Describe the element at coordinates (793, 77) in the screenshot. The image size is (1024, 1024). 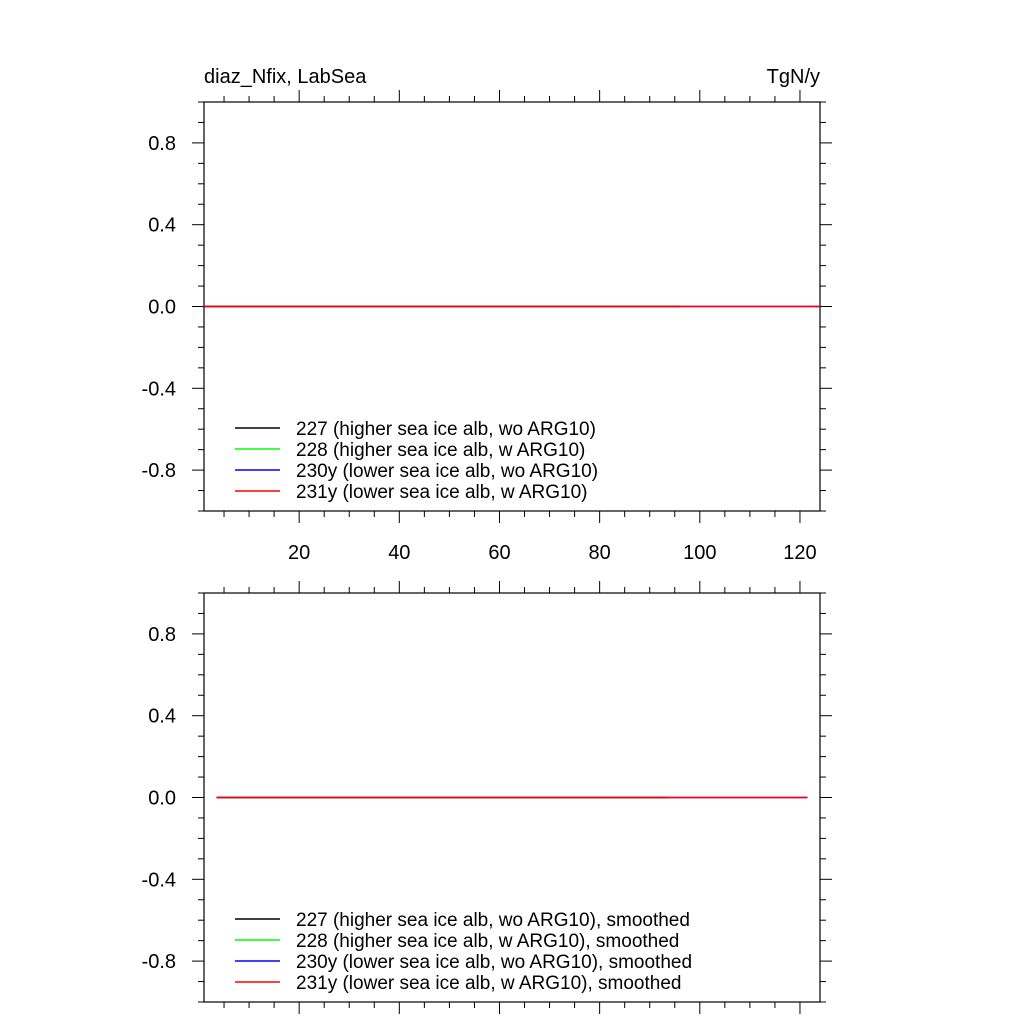
I see `figure-units-label: TgN/y` at that location.